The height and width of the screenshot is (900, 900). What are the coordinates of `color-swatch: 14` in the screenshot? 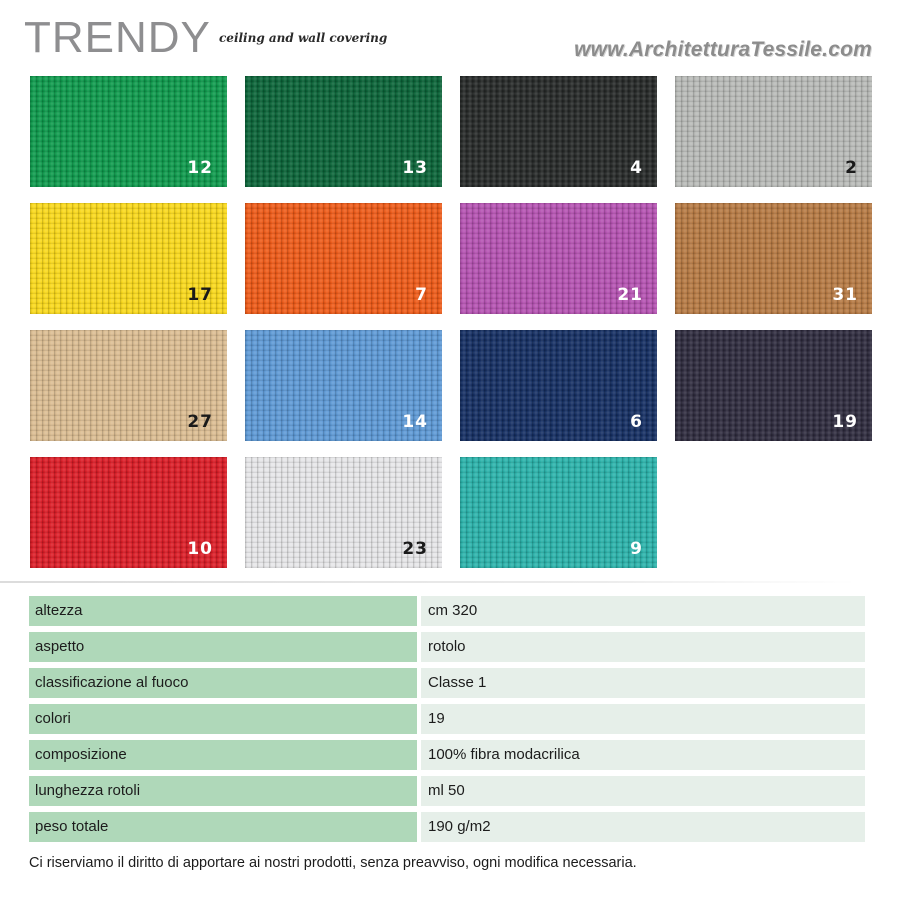 It's located at (343, 385).